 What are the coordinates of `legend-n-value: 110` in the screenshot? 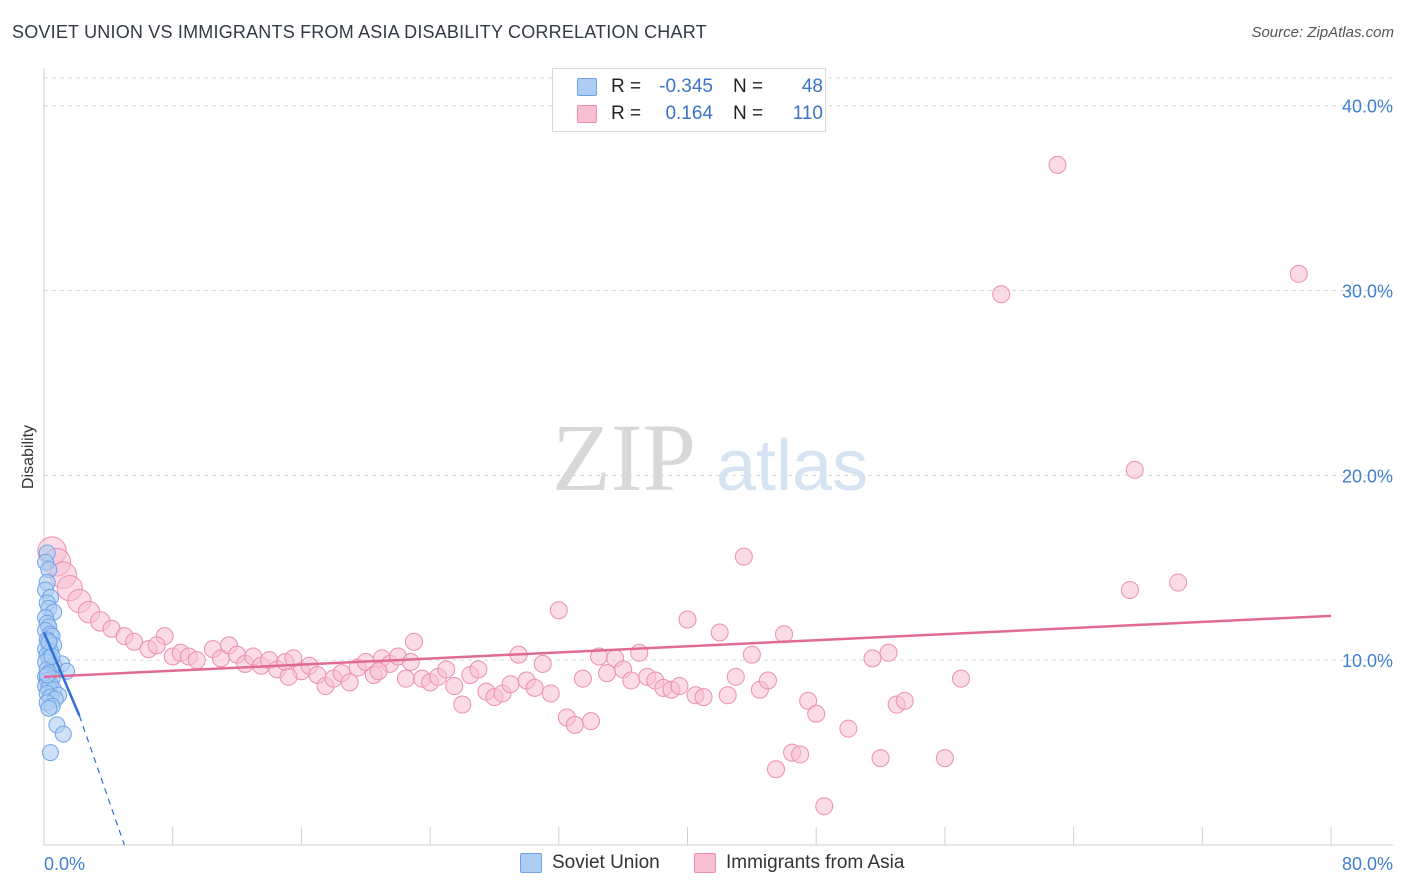 It's located at (807, 113).